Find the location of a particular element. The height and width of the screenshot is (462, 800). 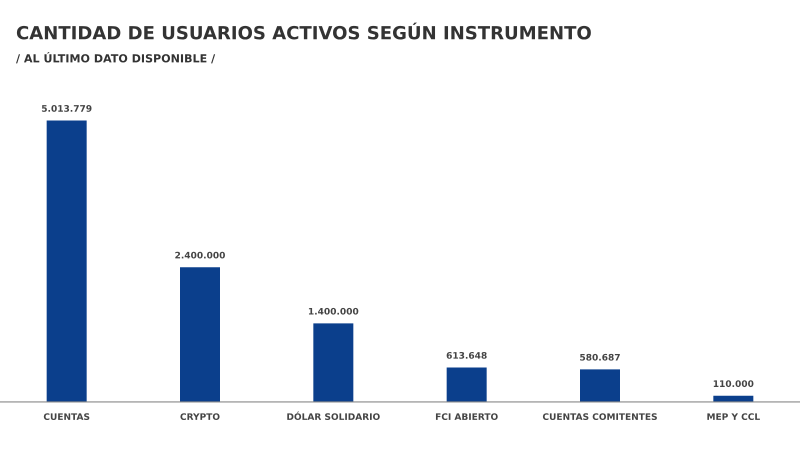

chart-title: CANTIDAD DE USUARIOS ACTIVOS SEGÚN INSTRUMENTO is located at coordinates (303, 31).